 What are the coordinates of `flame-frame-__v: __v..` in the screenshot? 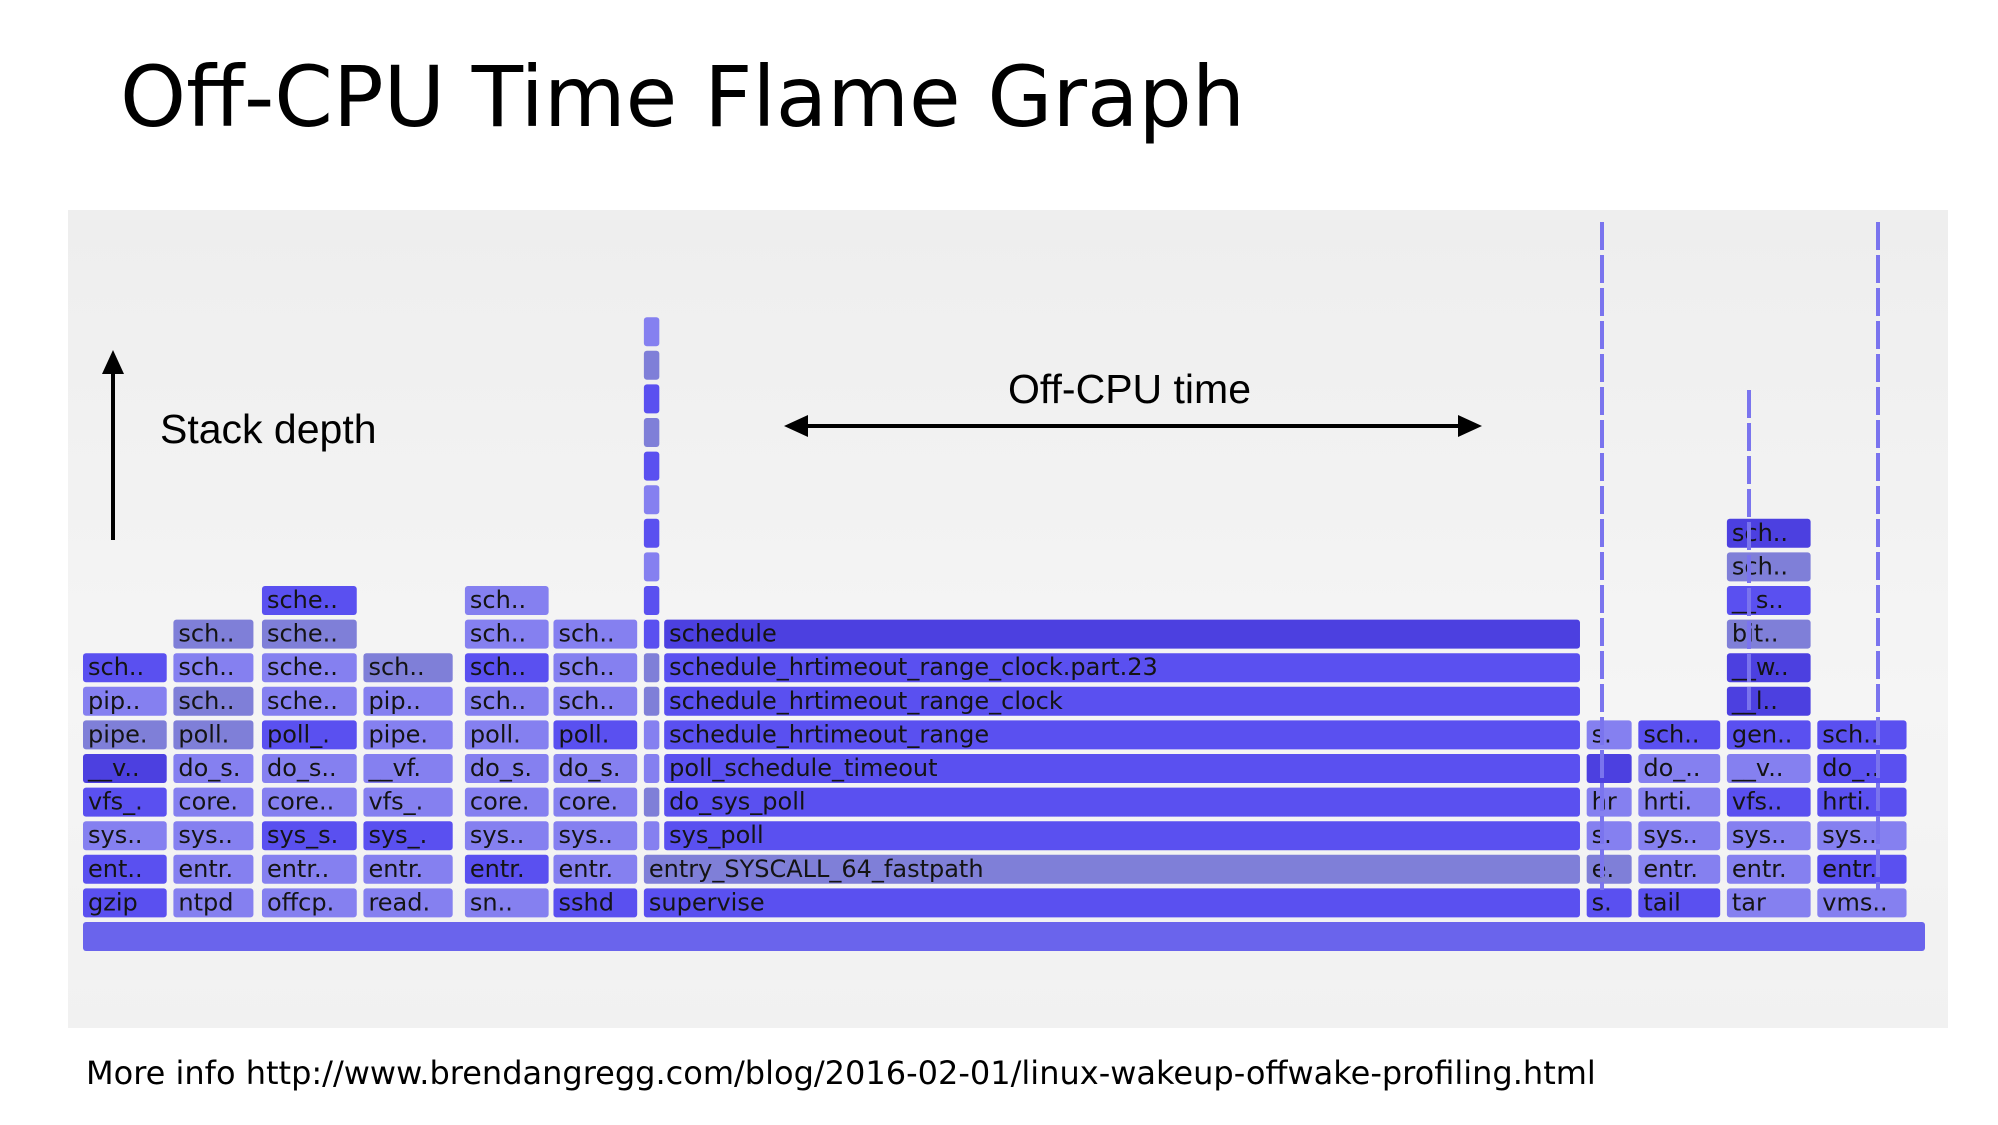 It's located at (1768, 768).